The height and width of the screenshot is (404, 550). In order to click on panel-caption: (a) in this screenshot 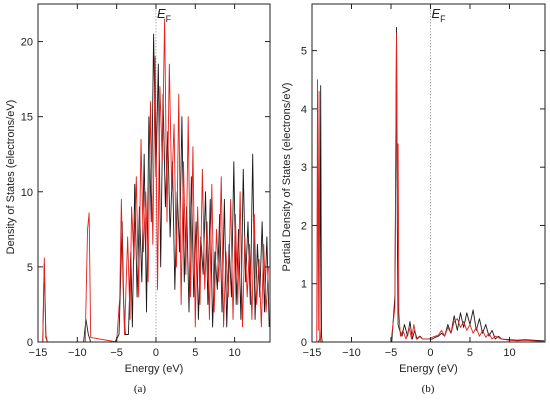, I will do `click(140, 389)`.